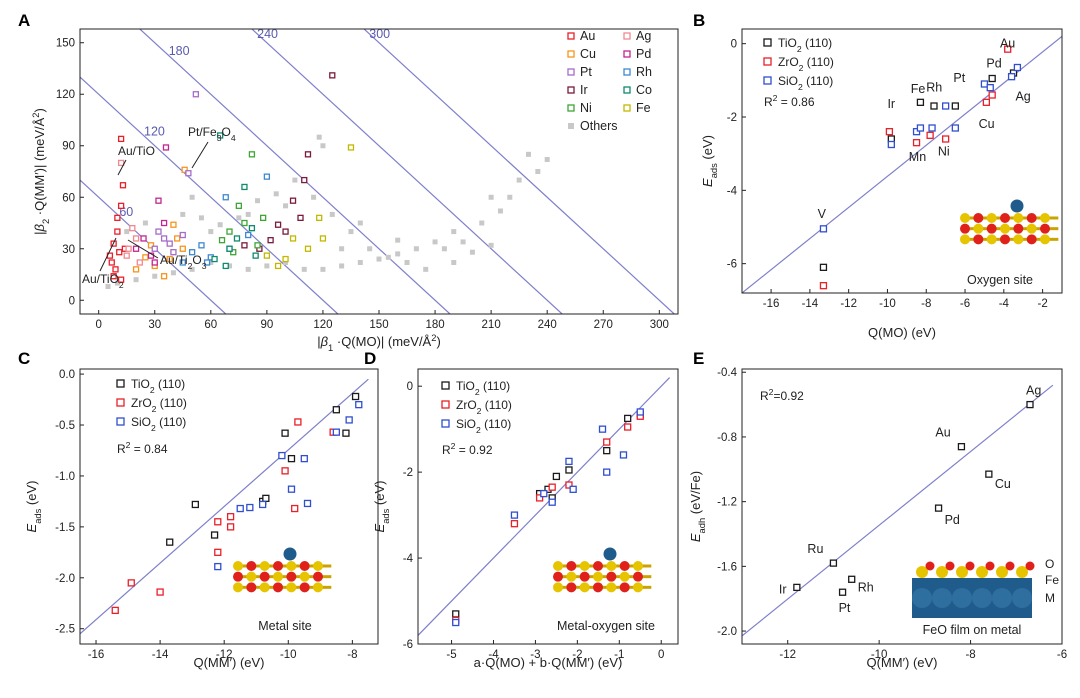 This screenshot has height=698, width=1080. I want to click on x-axis-label: a·Q(MO) + b·Q(MM′) (eV), so click(548, 662).